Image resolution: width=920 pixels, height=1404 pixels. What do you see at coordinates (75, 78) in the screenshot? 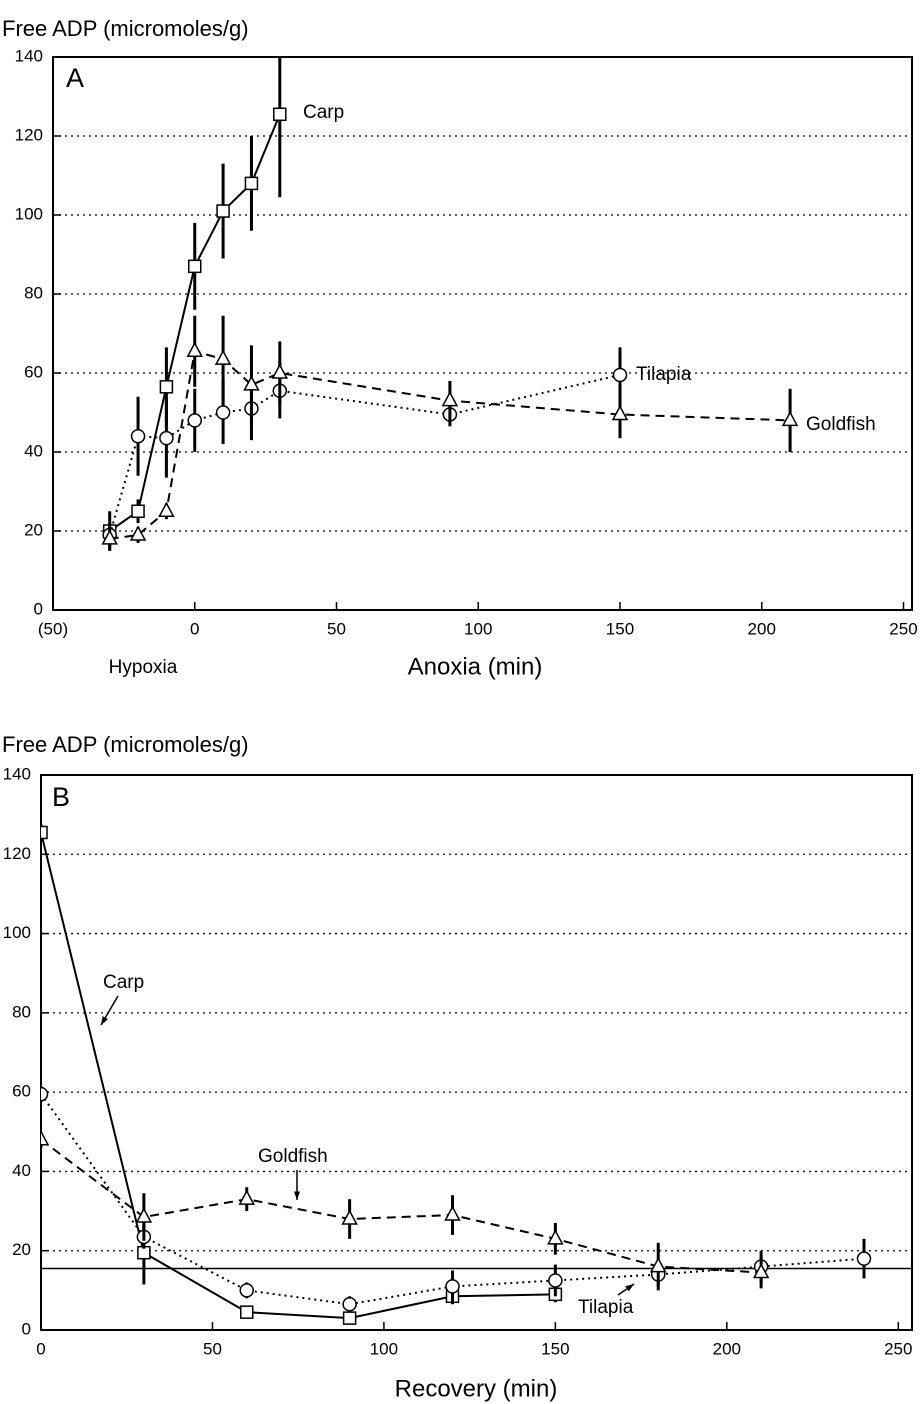
I see `panel-label: A` at bounding box center [75, 78].